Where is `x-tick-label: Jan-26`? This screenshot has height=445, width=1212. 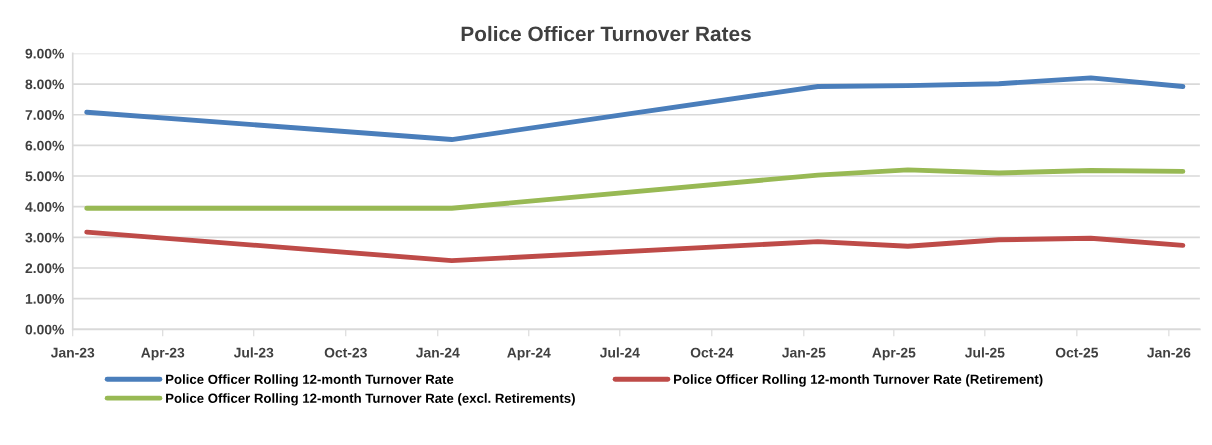
x-tick-label: Jan-26 is located at coordinates (1169, 352).